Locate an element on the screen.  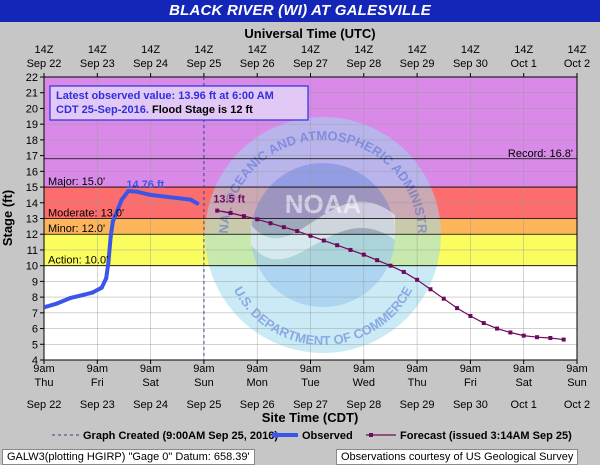
y-tick-label: 6 is located at coordinates (35, 330).